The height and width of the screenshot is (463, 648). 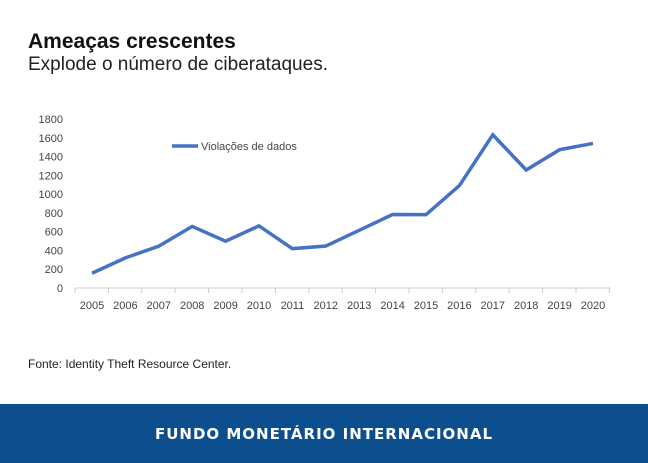 What do you see at coordinates (192, 306) in the screenshot?
I see `x-tick-label: 2008` at bounding box center [192, 306].